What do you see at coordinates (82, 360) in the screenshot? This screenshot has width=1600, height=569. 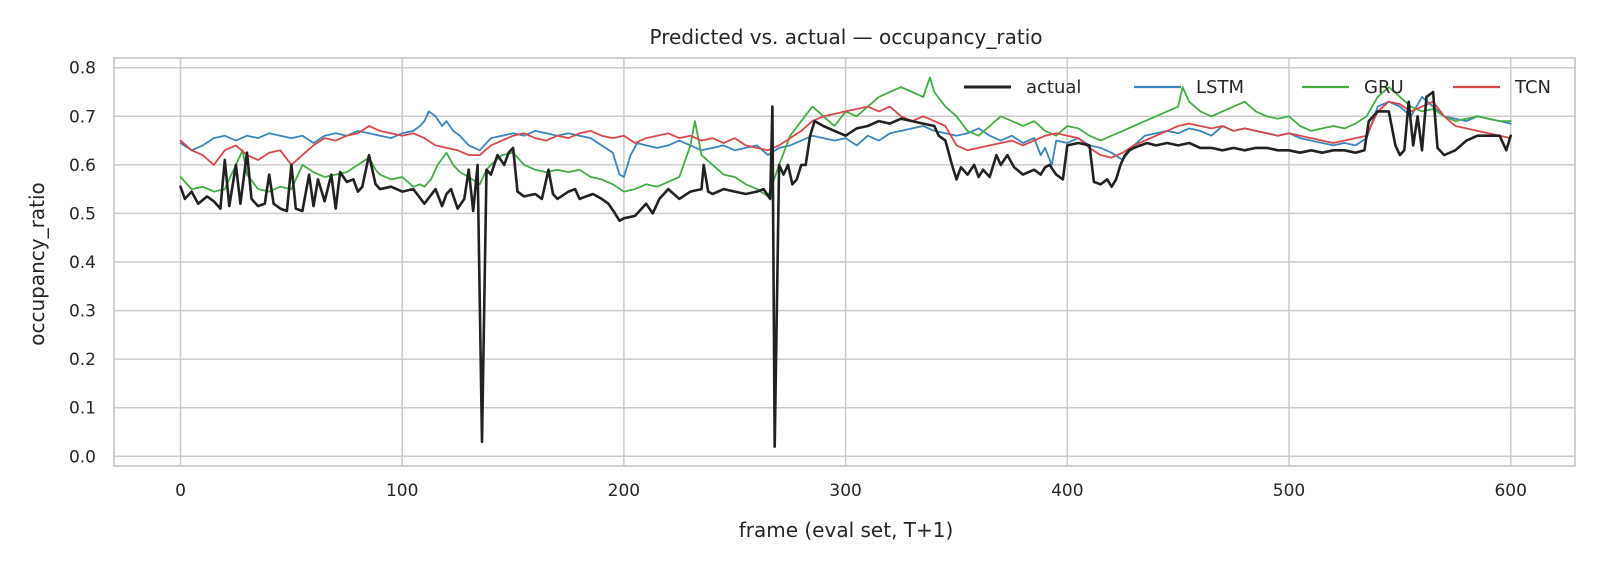 I see `y-tick-label: 0.2` at bounding box center [82, 360].